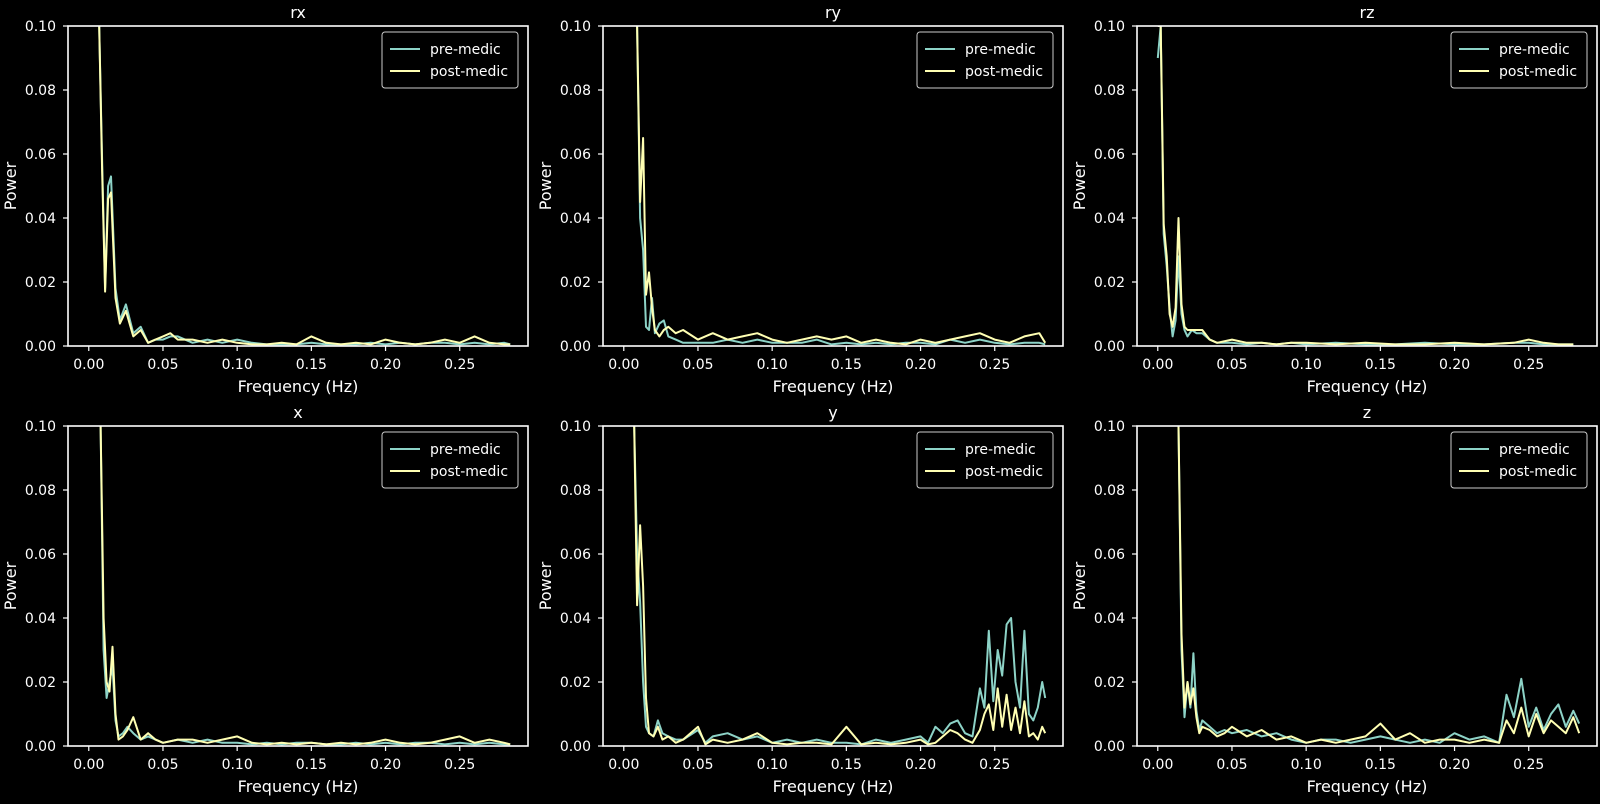 The height and width of the screenshot is (804, 1600). What do you see at coordinates (1367, 412) in the screenshot?
I see `subplot-title: z` at bounding box center [1367, 412].